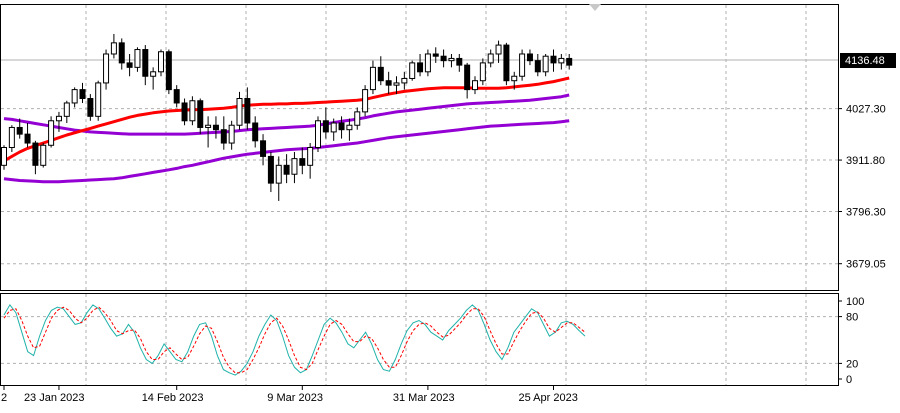 Image resolution: width=900 pixels, height=413 pixels. Describe the element at coordinates (866, 212) in the screenshot. I see `price-tick-label: 3796.30` at that location.